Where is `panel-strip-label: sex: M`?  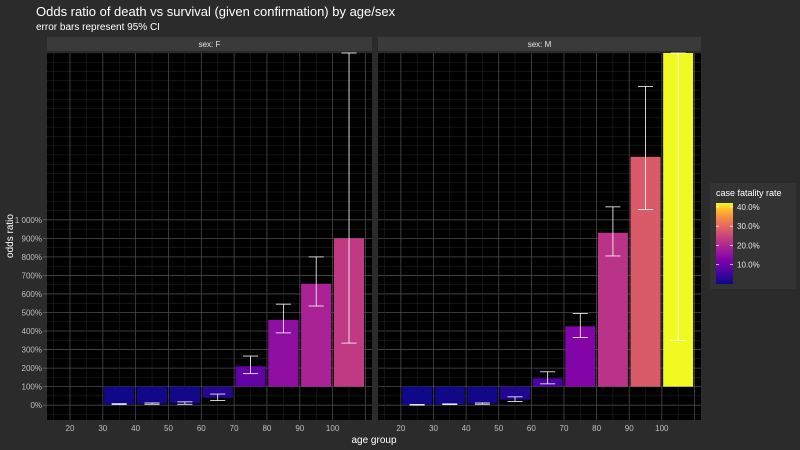 panel-strip-label: sex: M is located at coordinates (540, 44).